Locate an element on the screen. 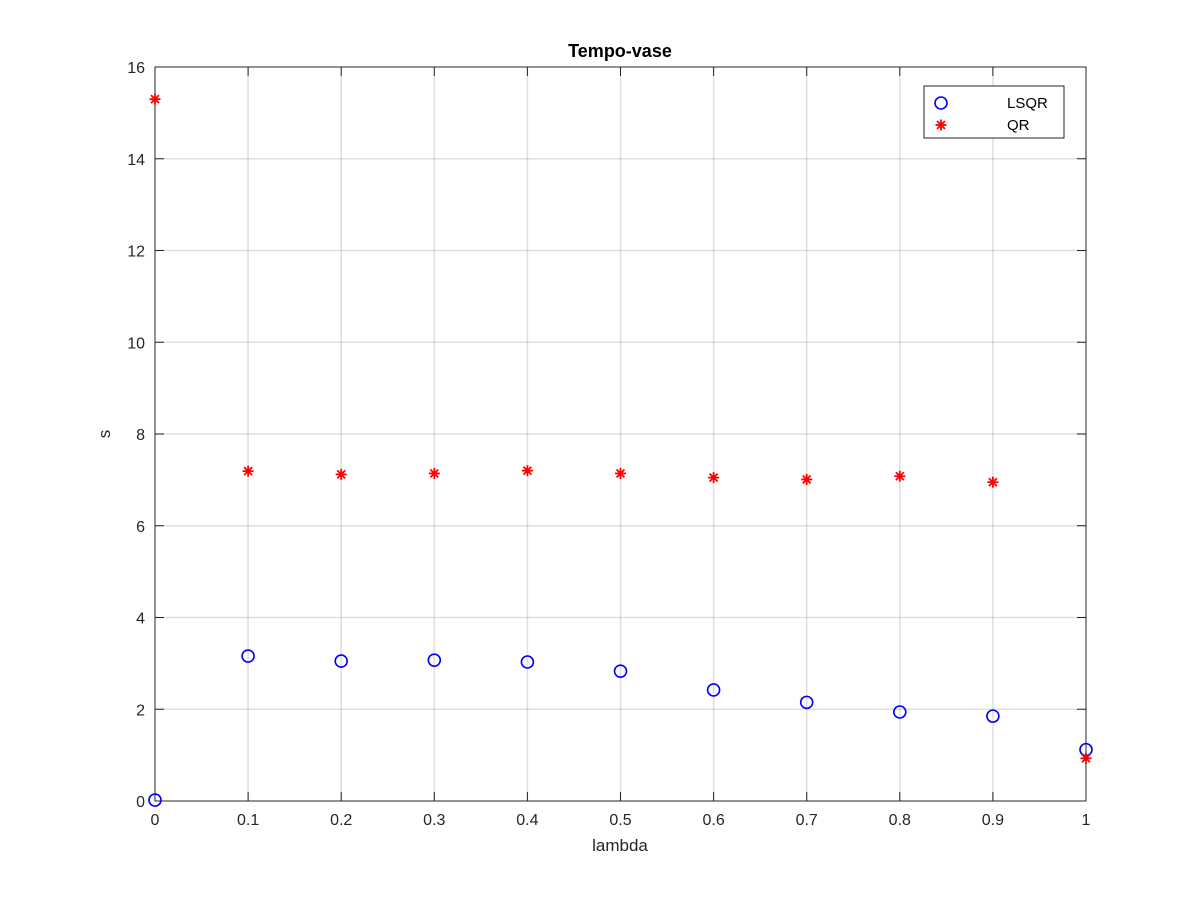 The width and height of the screenshot is (1200, 900). x-tick-label: 0.1 is located at coordinates (248, 820).